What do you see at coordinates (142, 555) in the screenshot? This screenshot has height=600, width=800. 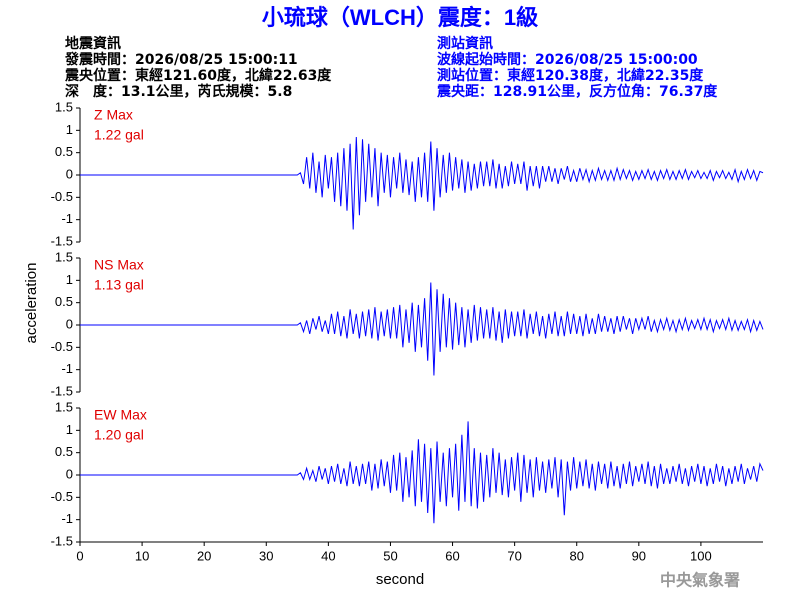 I see `x-tick-label: 10` at bounding box center [142, 555].